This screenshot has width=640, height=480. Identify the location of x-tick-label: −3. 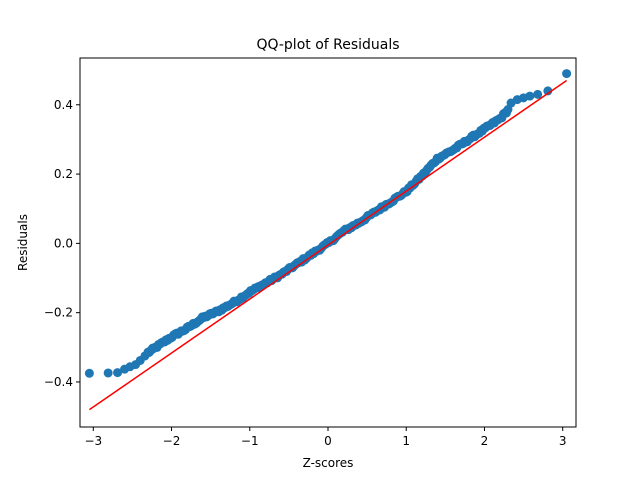
(93, 441).